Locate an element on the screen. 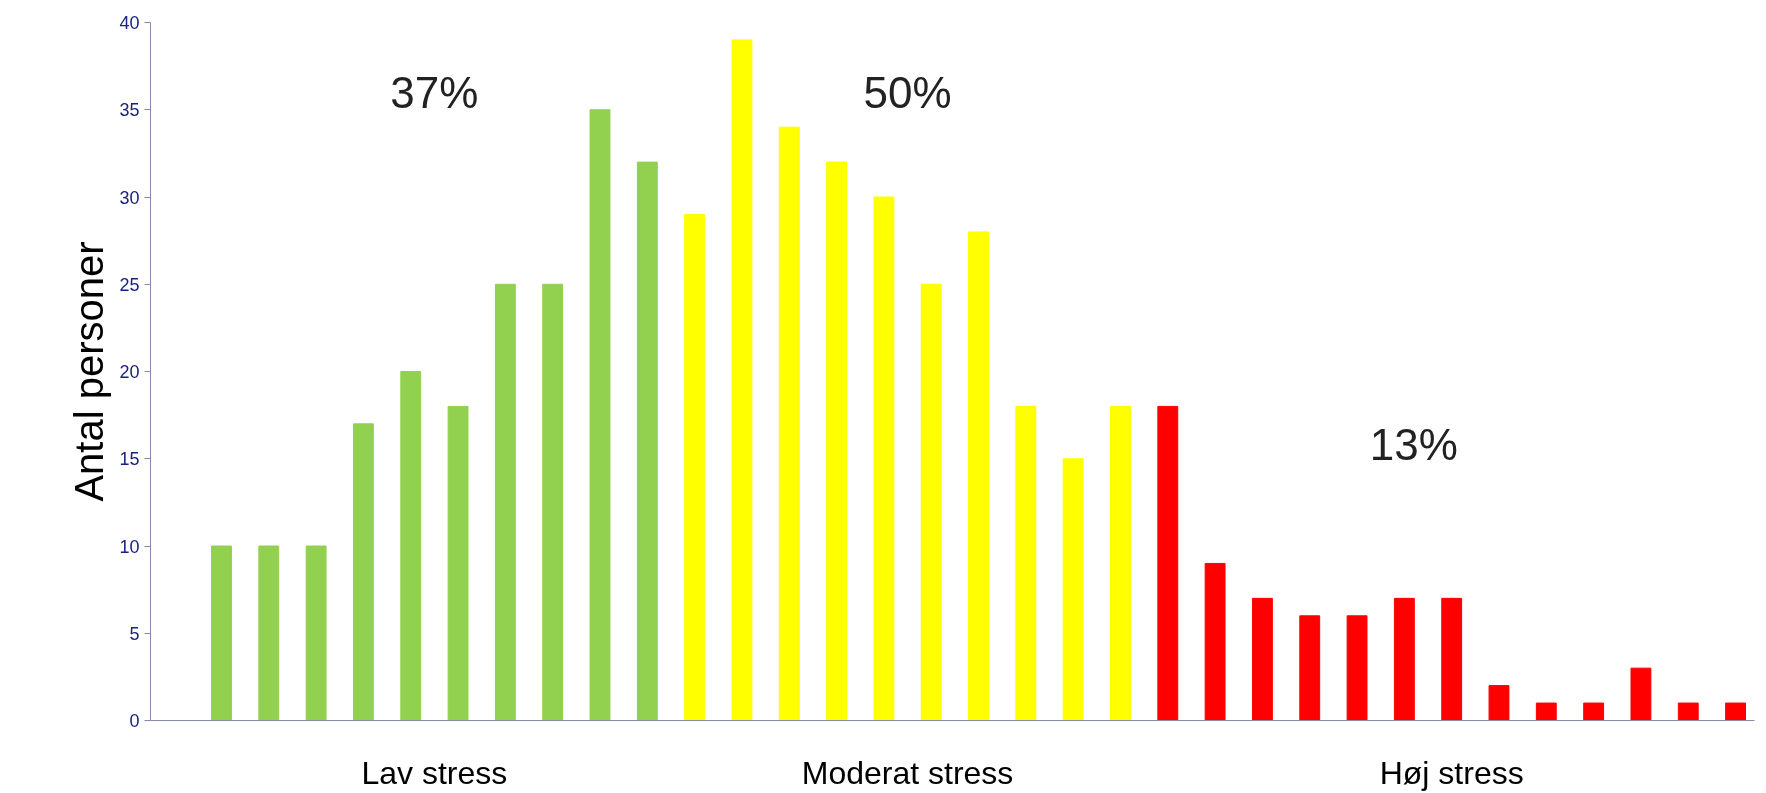 This screenshot has height=793, width=1766. text: Høj stress is located at coordinates (1451, 772).